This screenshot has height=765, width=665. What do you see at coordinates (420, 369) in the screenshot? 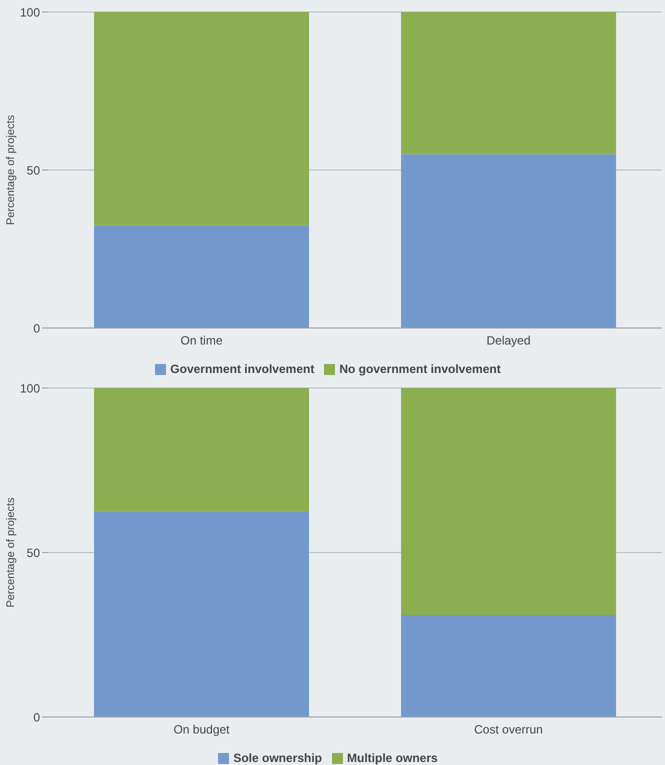
I see `legend-label: No government involvement` at bounding box center [420, 369].